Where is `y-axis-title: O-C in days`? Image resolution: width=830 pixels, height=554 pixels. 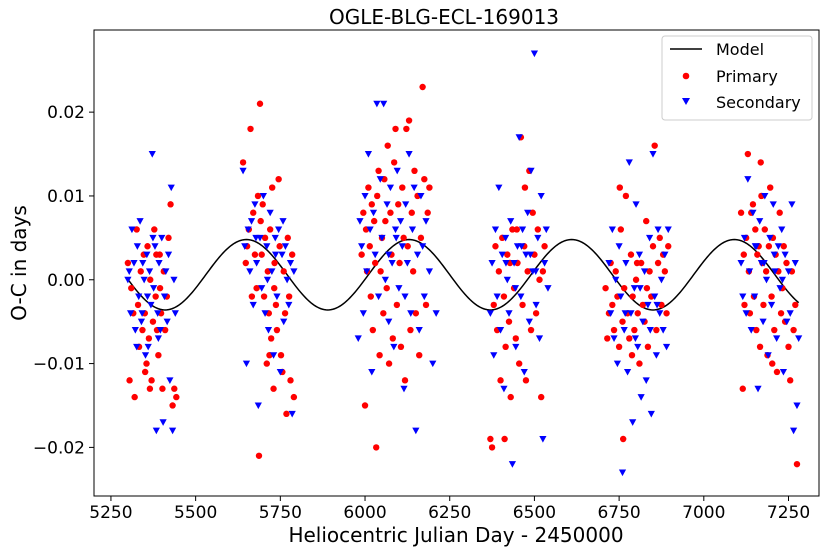 y-axis-title: O-C in days is located at coordinates (19, 263).